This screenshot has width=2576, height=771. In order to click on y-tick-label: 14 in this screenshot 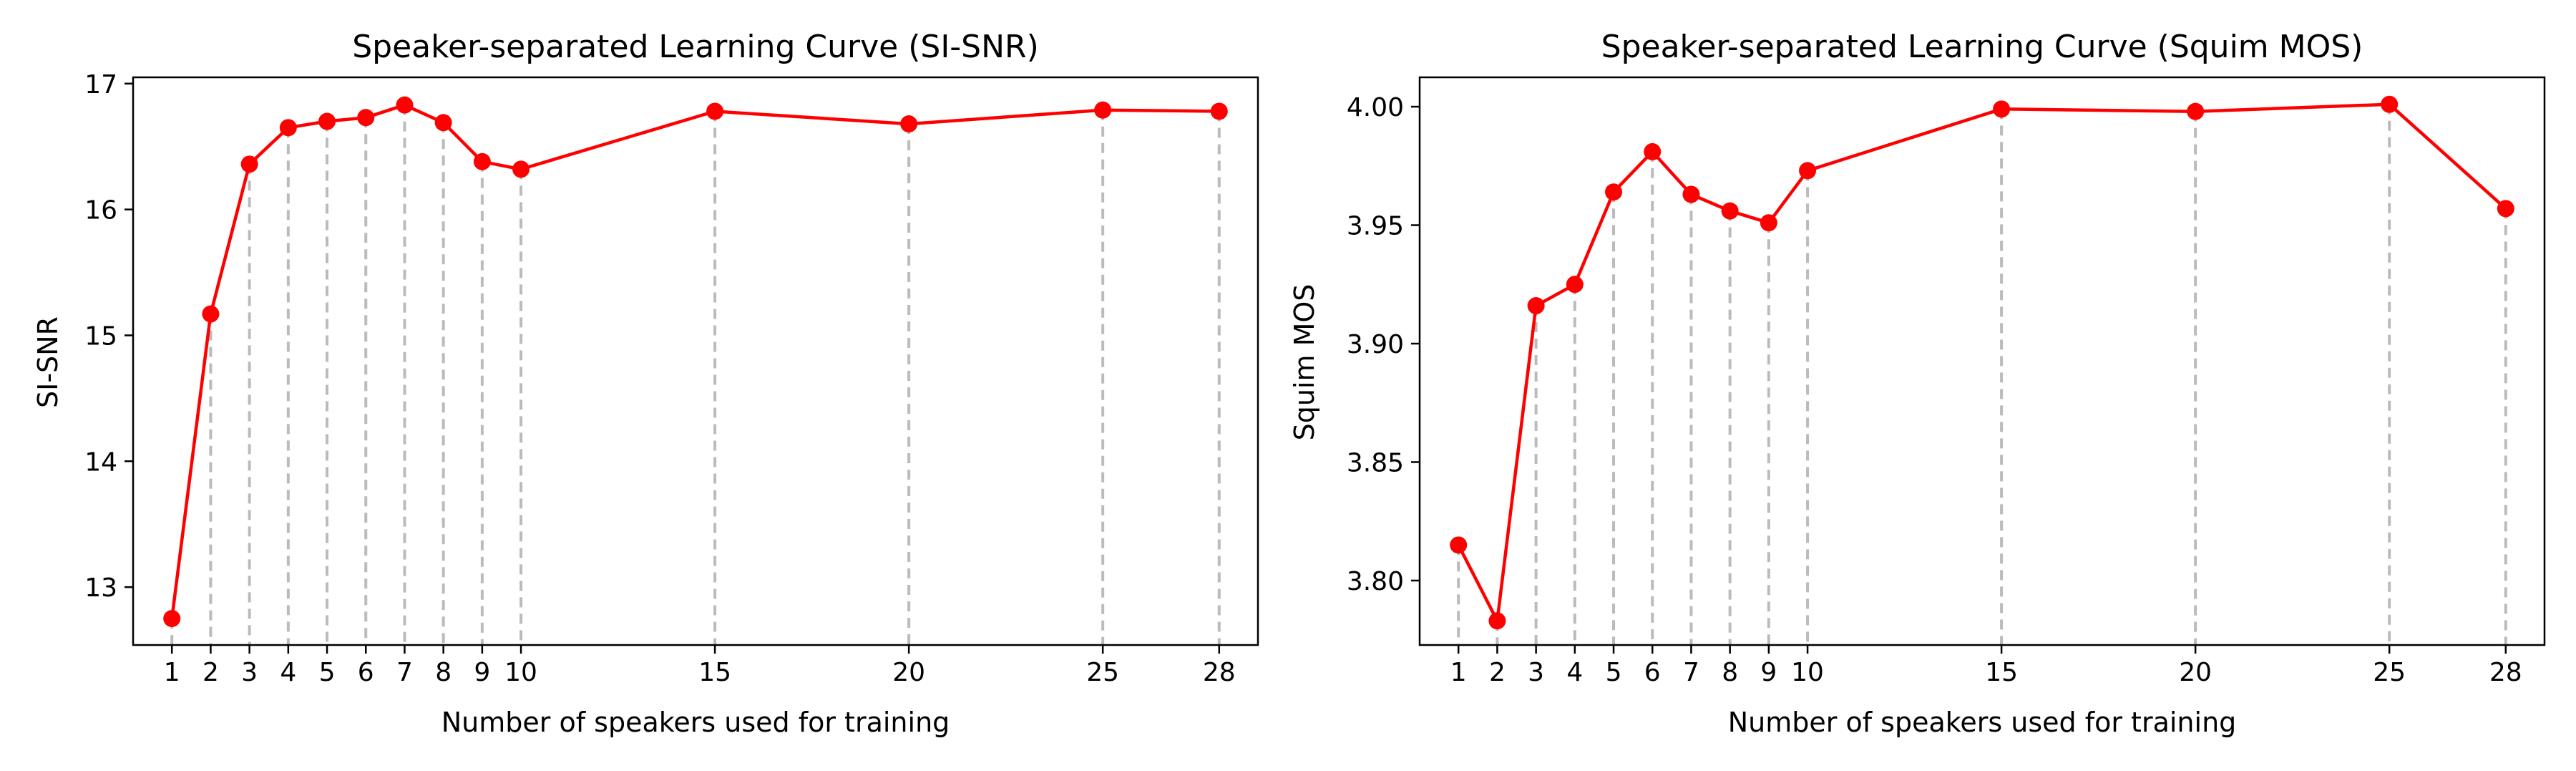, I will do `click(100, 462)`.